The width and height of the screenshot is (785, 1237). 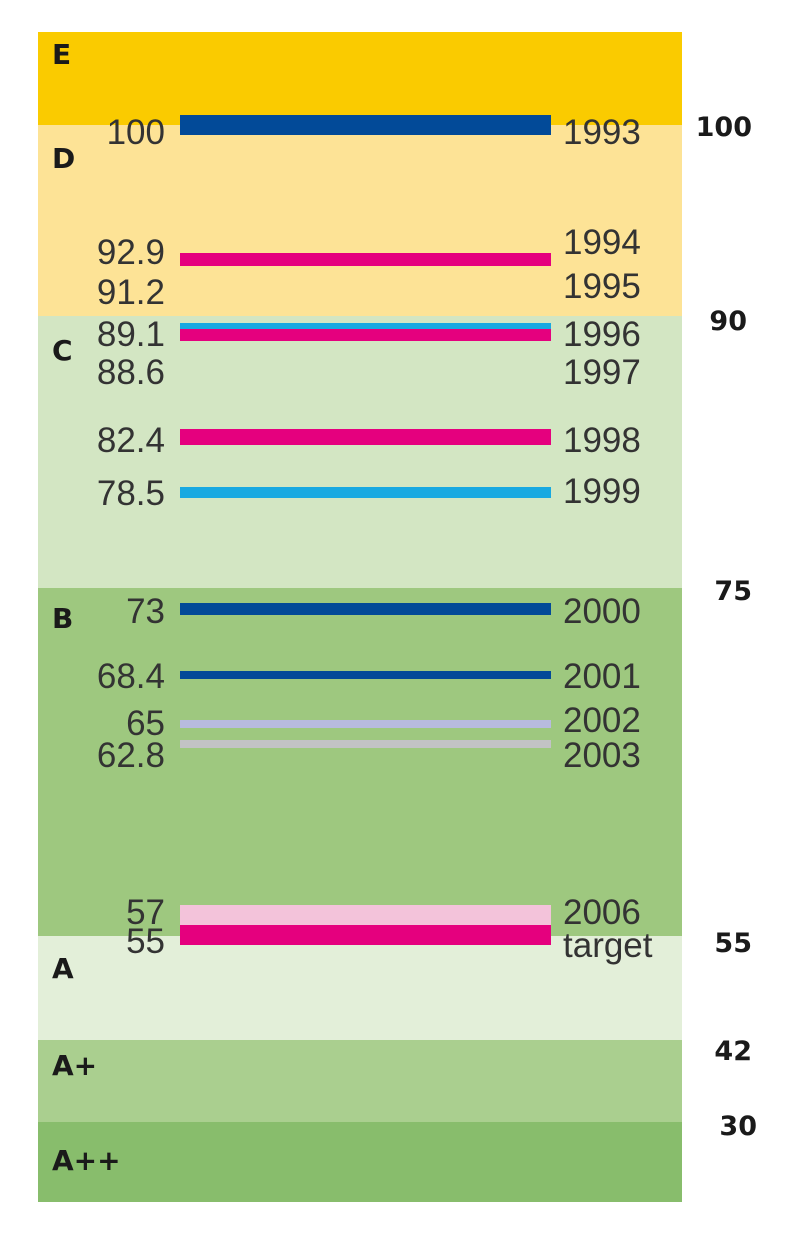 I want to click on bar-2006, so click(x=365, y=915).